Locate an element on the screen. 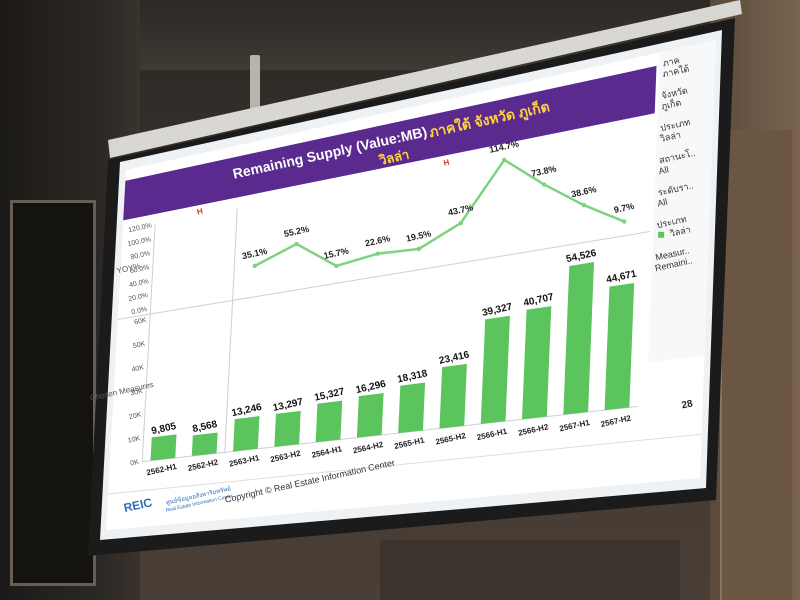  door-frame is located at coordinates (53, 393).